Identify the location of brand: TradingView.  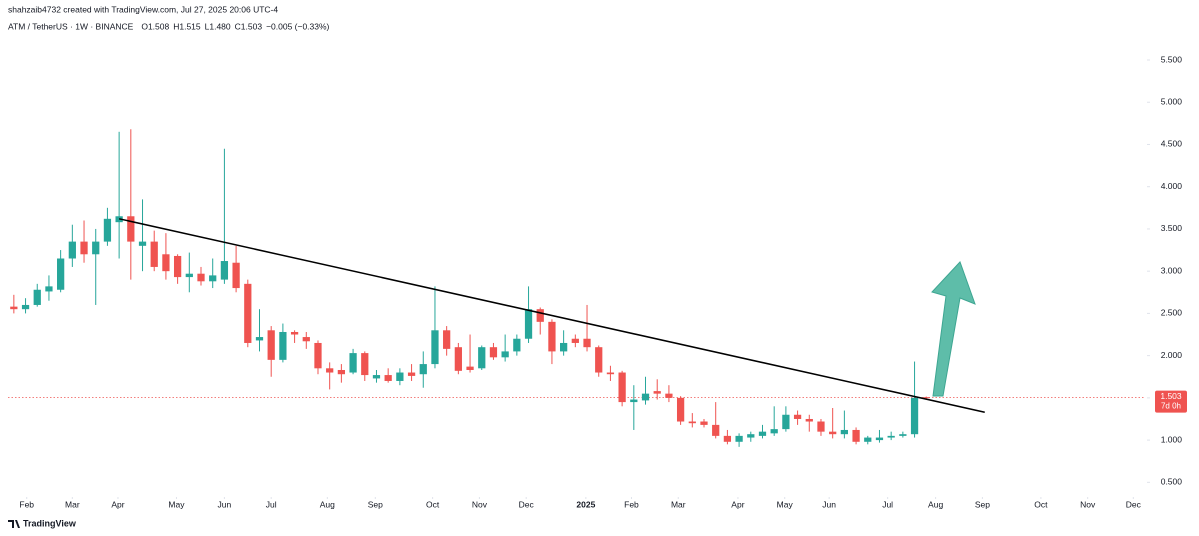
(50, 523).